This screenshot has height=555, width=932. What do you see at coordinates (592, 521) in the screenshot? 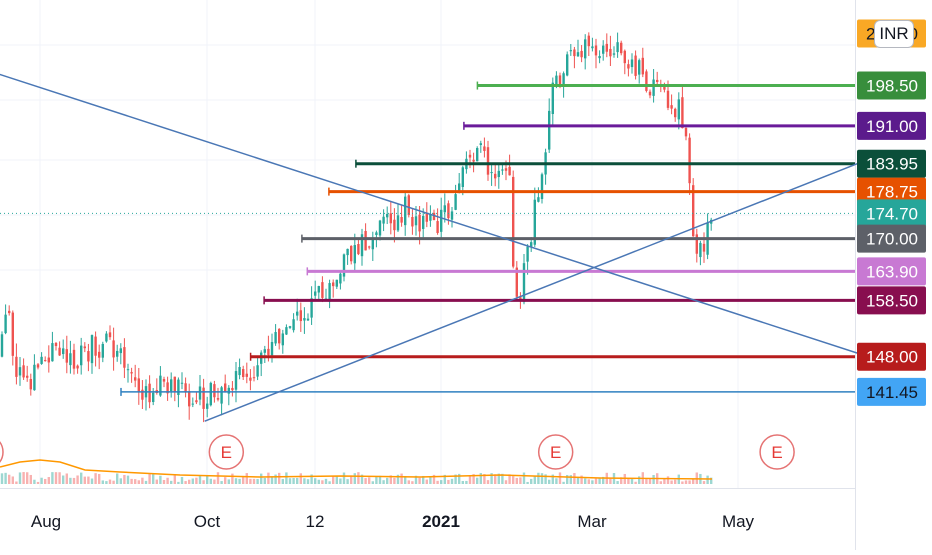
I see `time-tick-label: Mar` at bounding box center [592, 521].